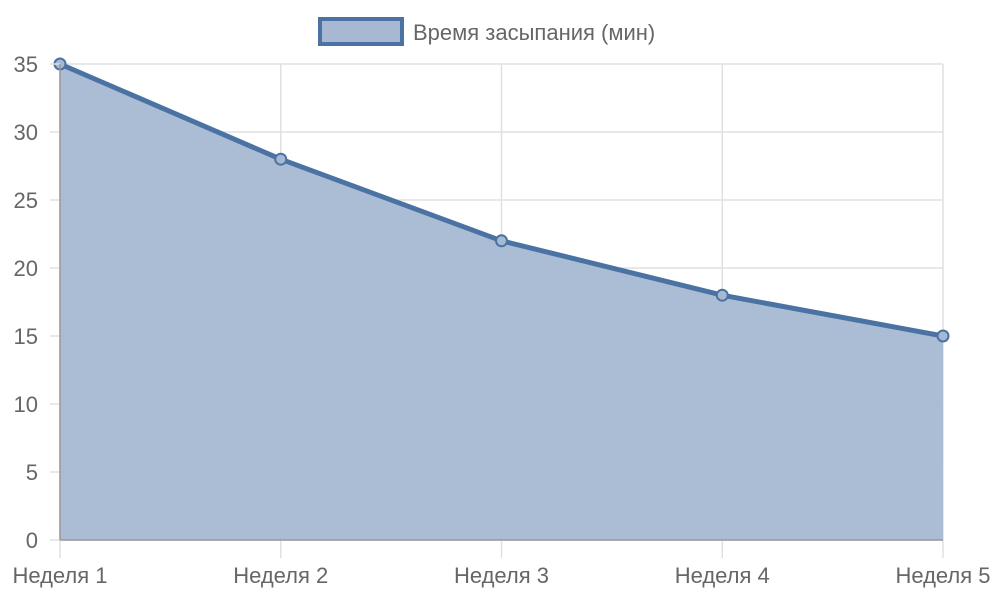 Image resolution: width=1000 pixels, height=605 pixels. What do you see at coordinates (32, 540) in the screenshot?
I see `y-tick-label: 0` at bounding box center [32, 540].